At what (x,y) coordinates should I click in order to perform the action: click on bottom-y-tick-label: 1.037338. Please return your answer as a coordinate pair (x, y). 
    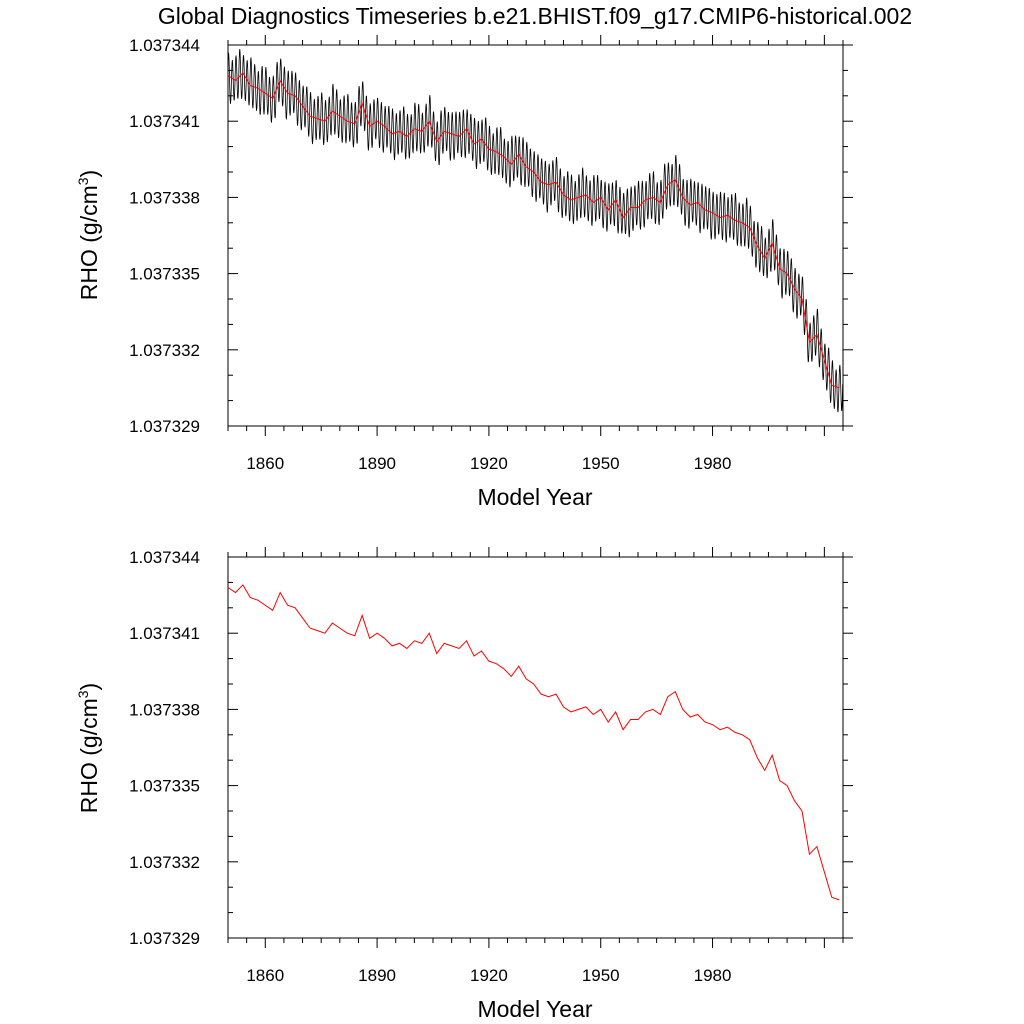
    Looking at the image, I should click on (164, 709).